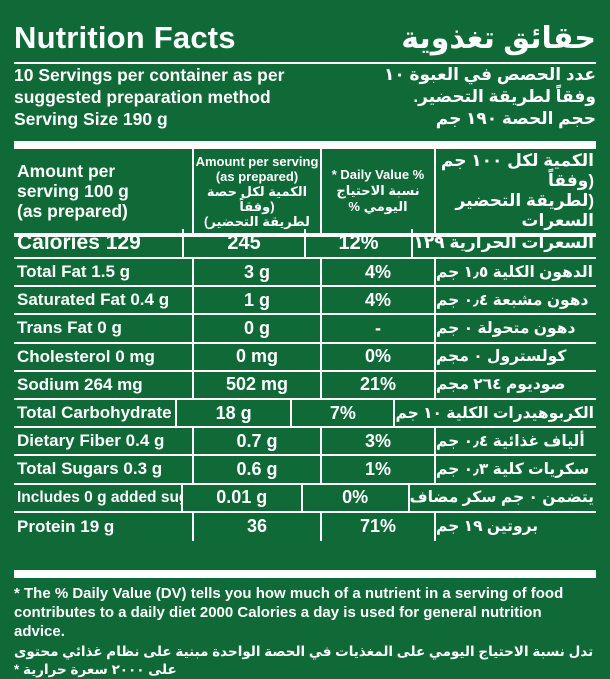 Image resolution: width=610 pixels, height=679 pixels. I want to click on nutrient-en: Total Sugars 0.3 g, so click(90, 469).